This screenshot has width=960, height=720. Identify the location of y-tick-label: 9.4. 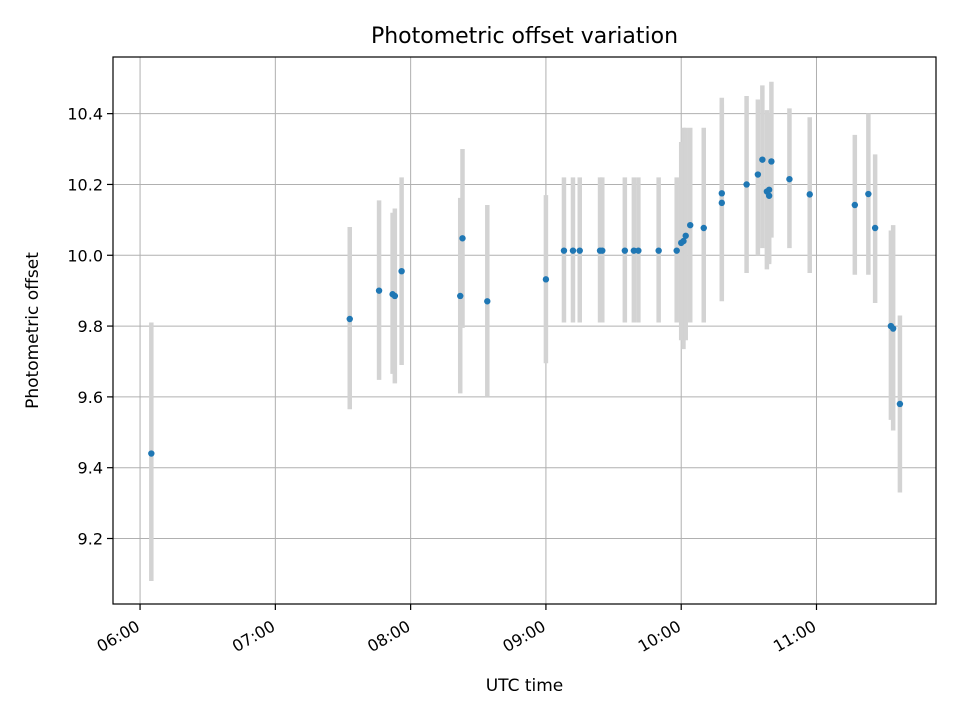
(90, 468).